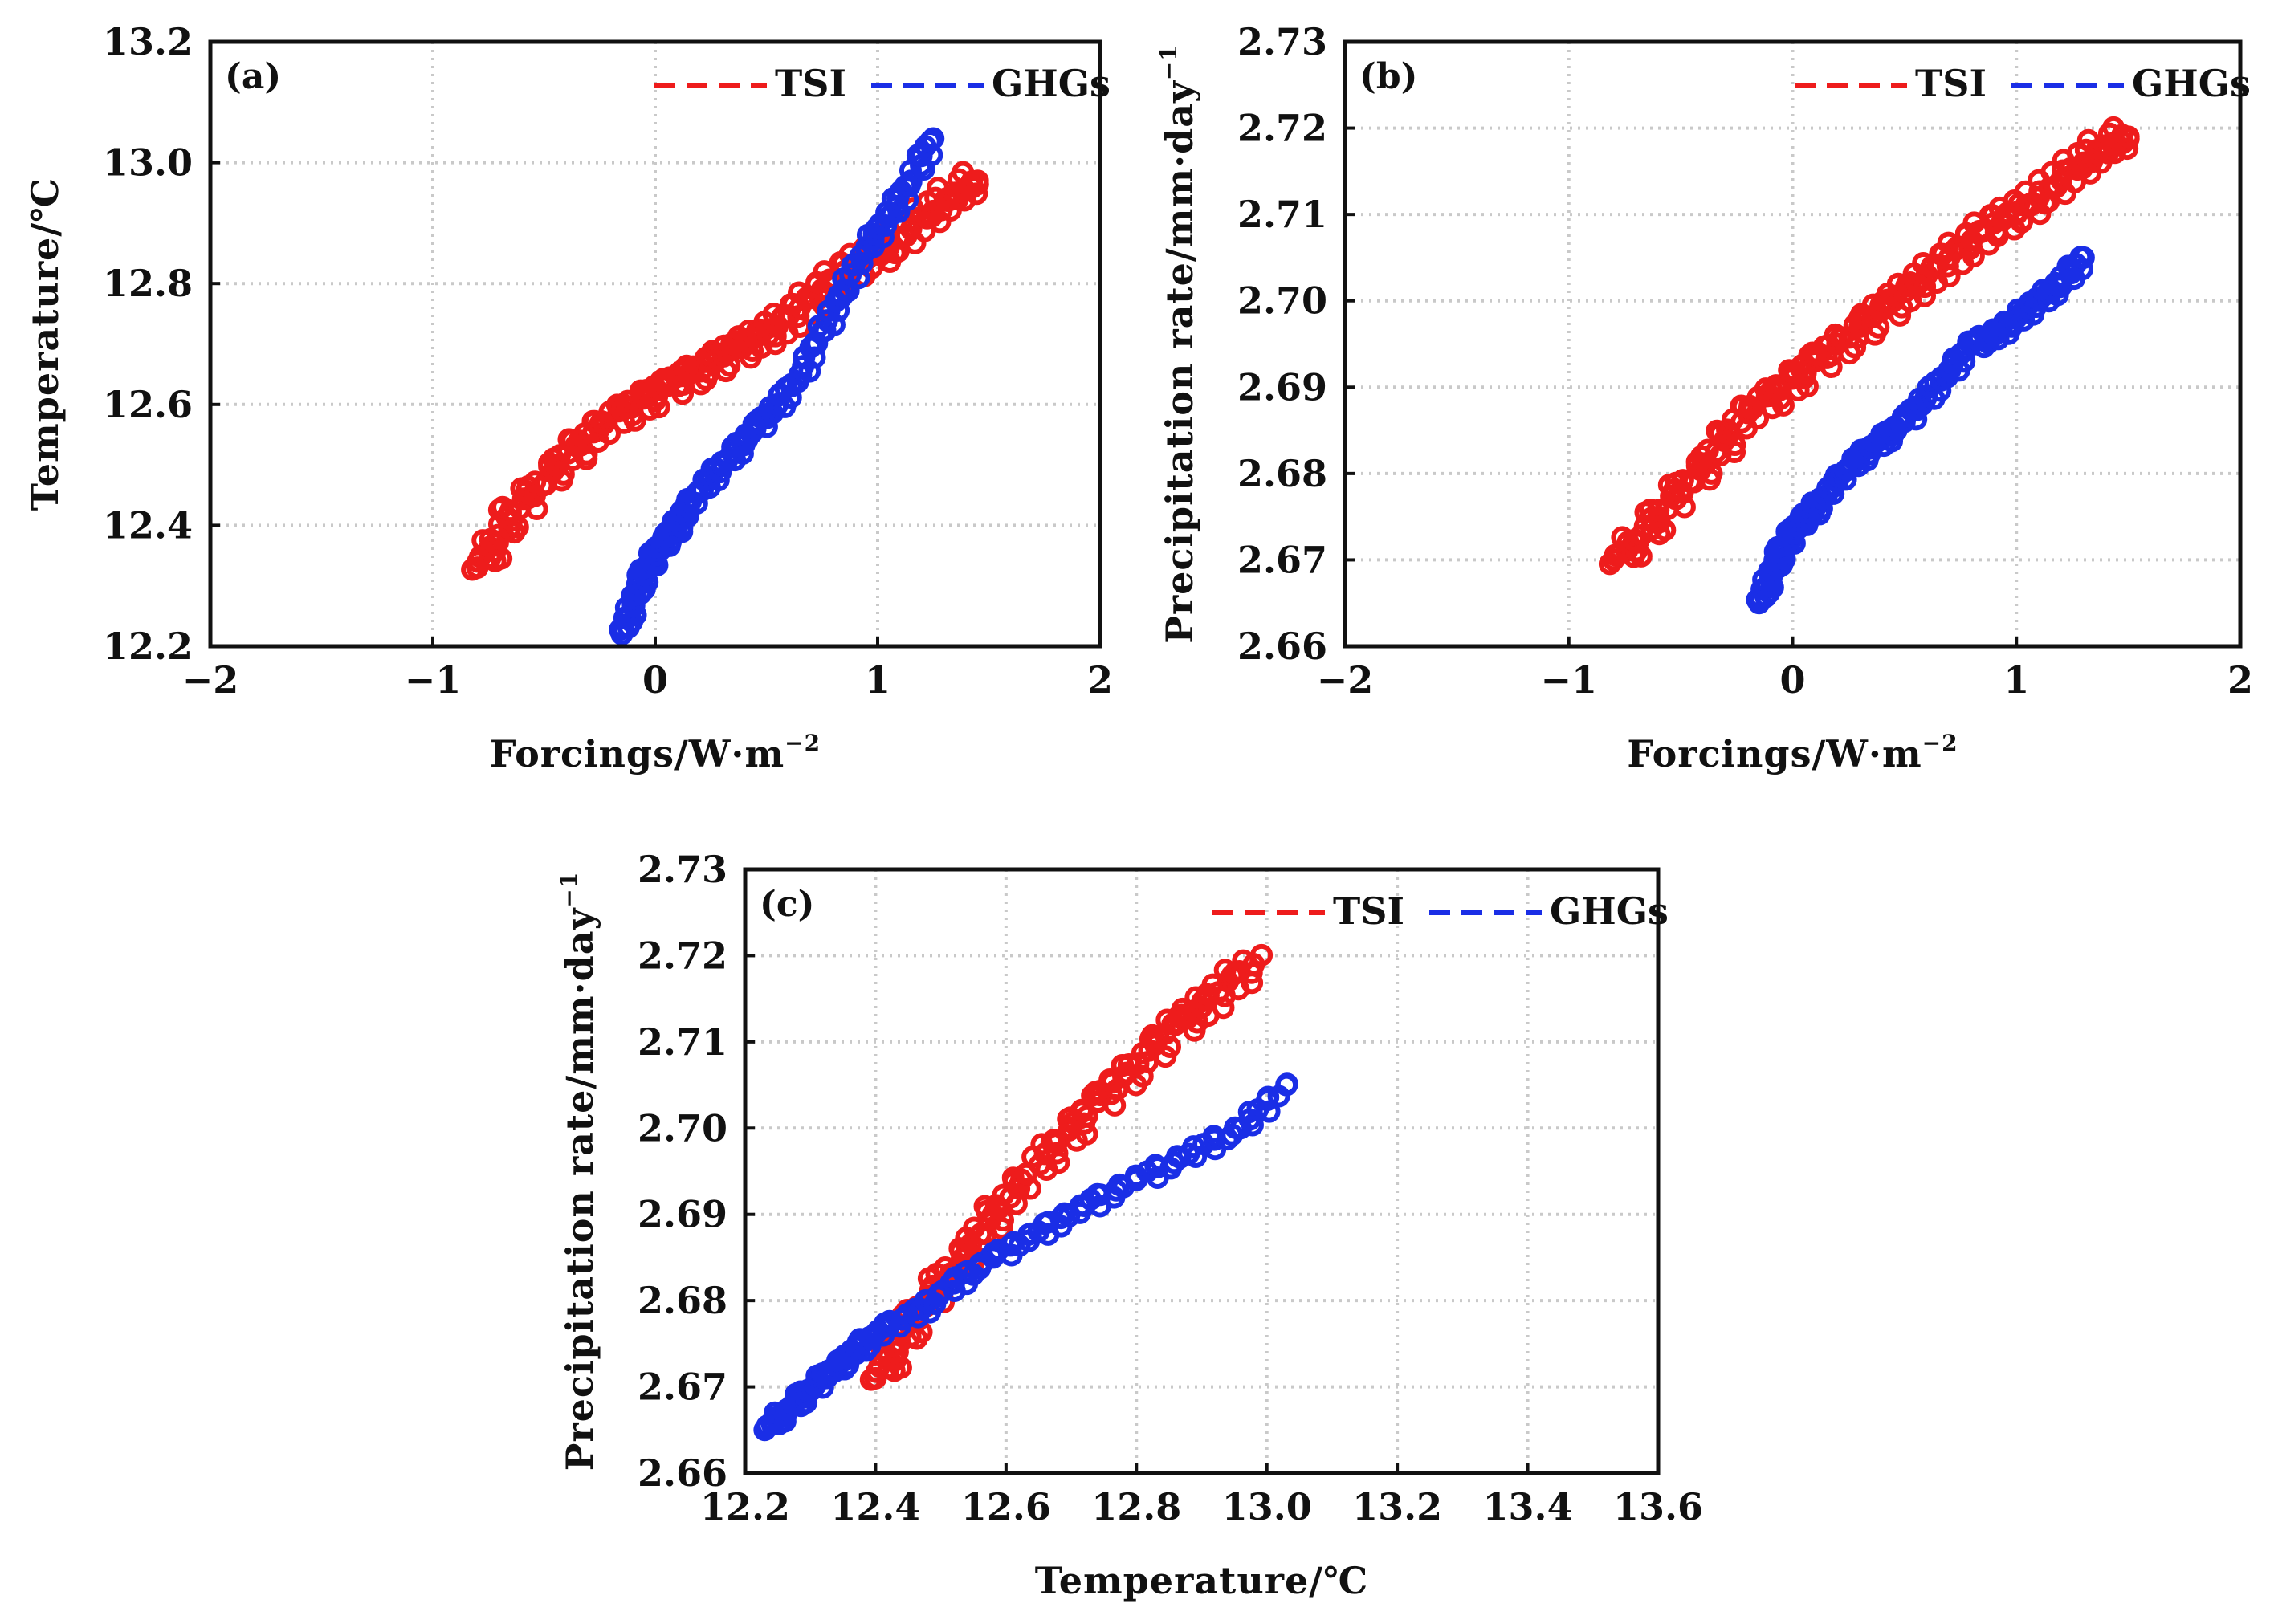 The width and height of the screenshot is (2270, 1624). I want to click on y-axis-label-sup-b: −1, so click(1169, 62).